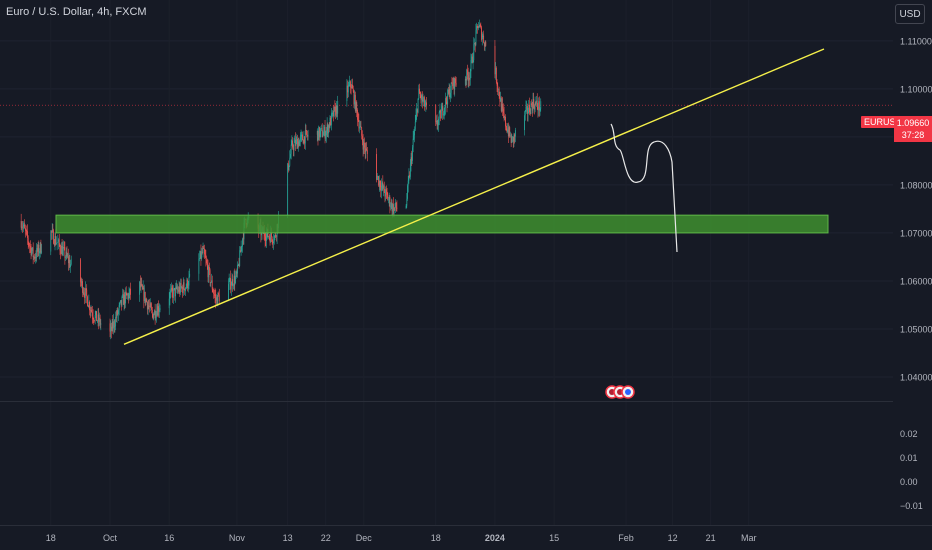 Image resolution: width=932 pixels, height=550 pixels. Describe the element at coordinates (401, 538) in the screenshot. I see `time-axis: 18 Oct 16 Nov 13 22 Dec 18 2024 15 Feb 12 21 Mar` at that location.